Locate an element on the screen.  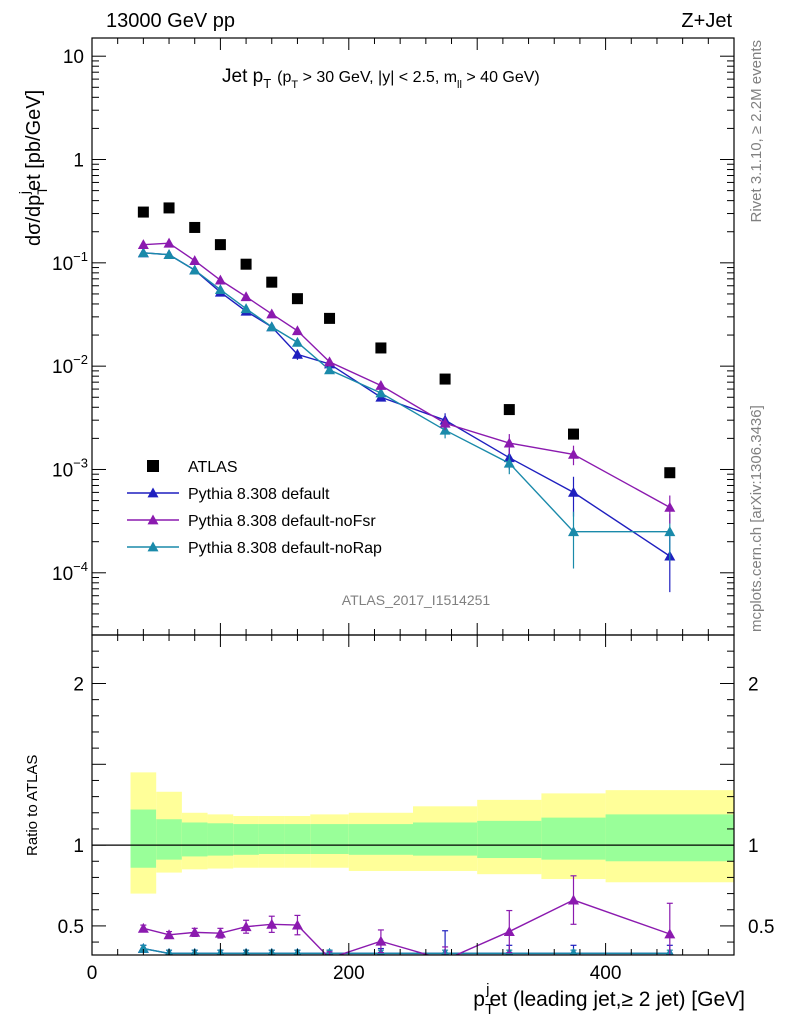
y-tick-label: 10⁻⁴ is located at coordinates (70, 572).